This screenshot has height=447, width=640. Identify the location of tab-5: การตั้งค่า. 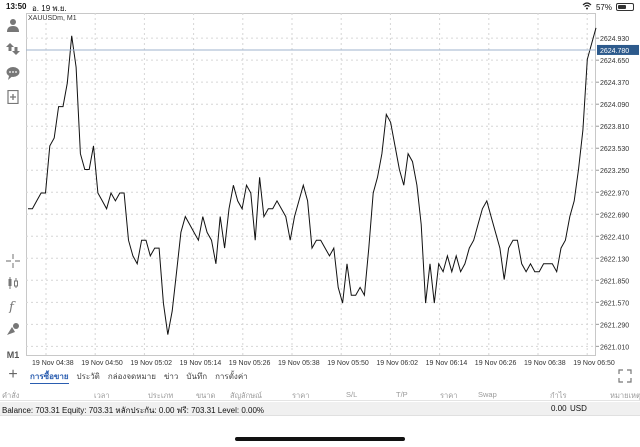
(231, 376).